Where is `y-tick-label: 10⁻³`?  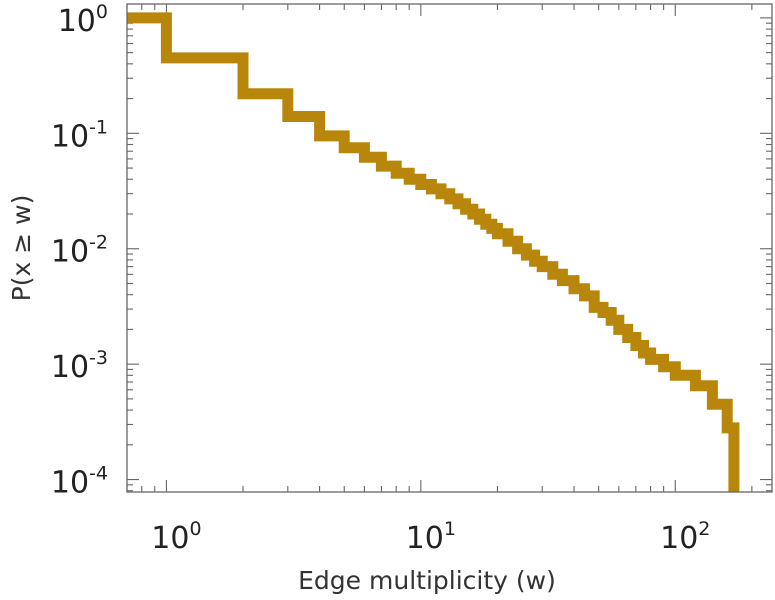
y-tick-label: 10⁻³ is located at coordinates (79, 366).